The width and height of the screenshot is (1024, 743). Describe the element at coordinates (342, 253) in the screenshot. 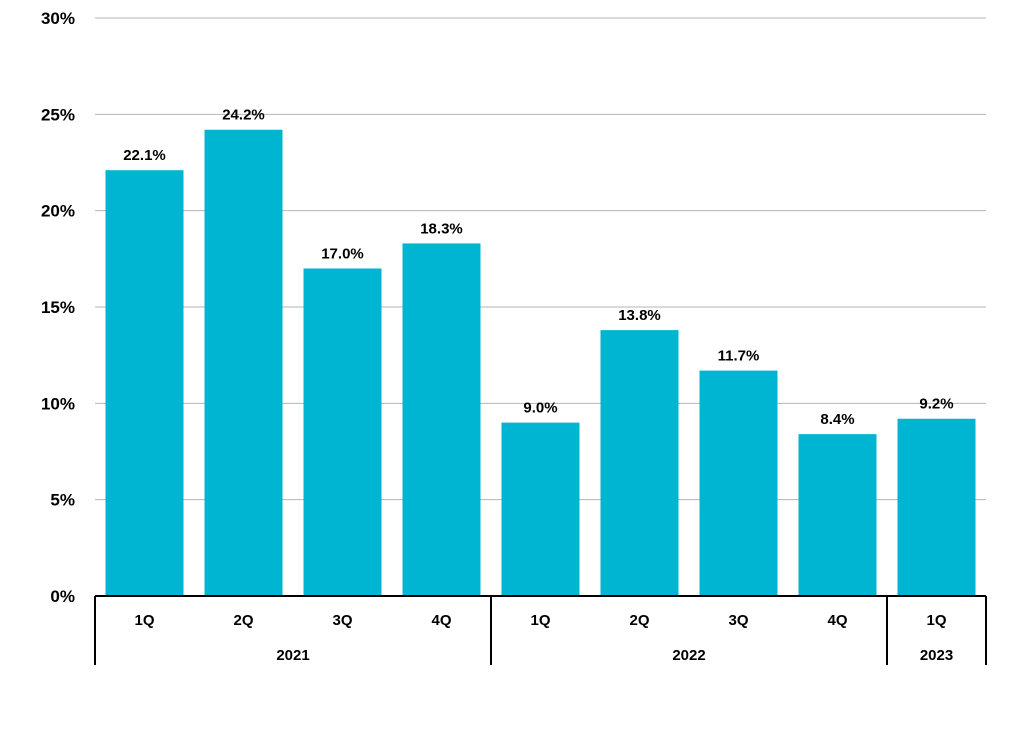

I see `data-label: 17.0%` at that location.